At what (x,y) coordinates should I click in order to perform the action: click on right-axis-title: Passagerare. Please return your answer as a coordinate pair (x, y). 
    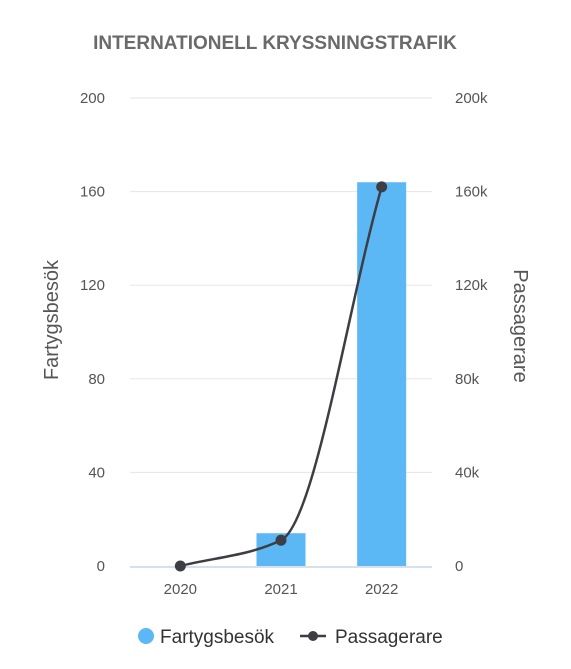
    Looking at the image, I should click on (520, 325).